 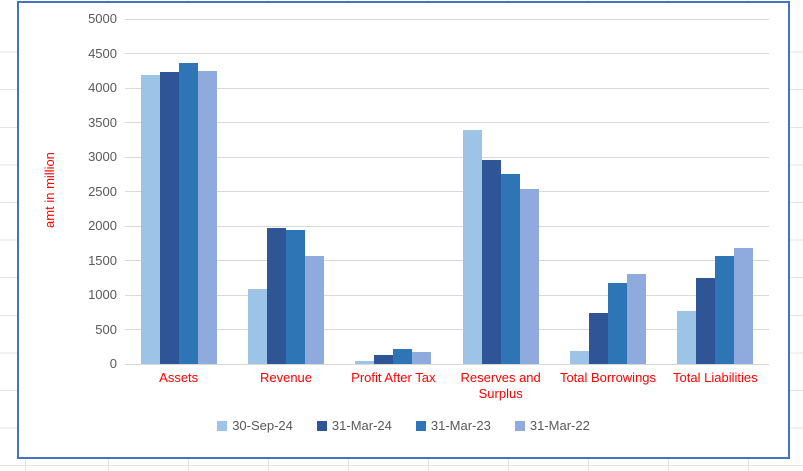 What do you see at coordinates (608, 377) in the screenshot?
I see `x-axis-category-label: Total Borrowings` at bounding box center [608, 377].